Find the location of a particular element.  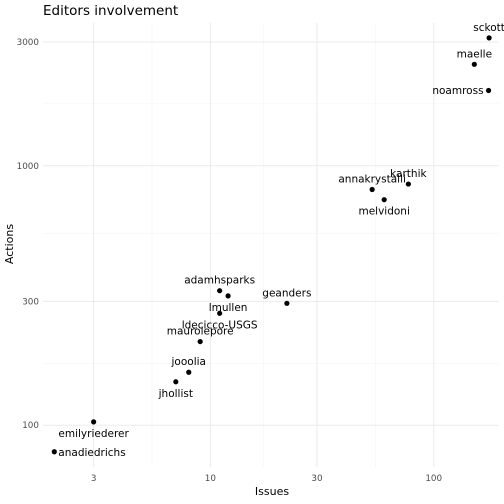

point-label: jhollist is located at coordinates (175, 394).